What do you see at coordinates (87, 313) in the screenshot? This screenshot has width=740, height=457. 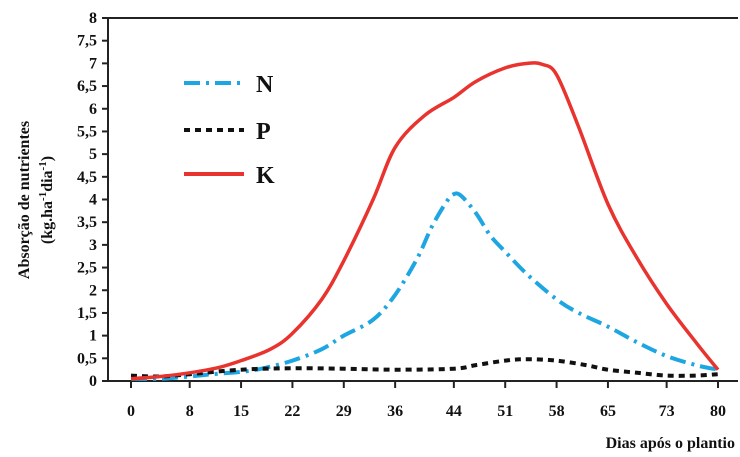 I see `y-tick-label: 1,5` at bounding box center [87, 313].